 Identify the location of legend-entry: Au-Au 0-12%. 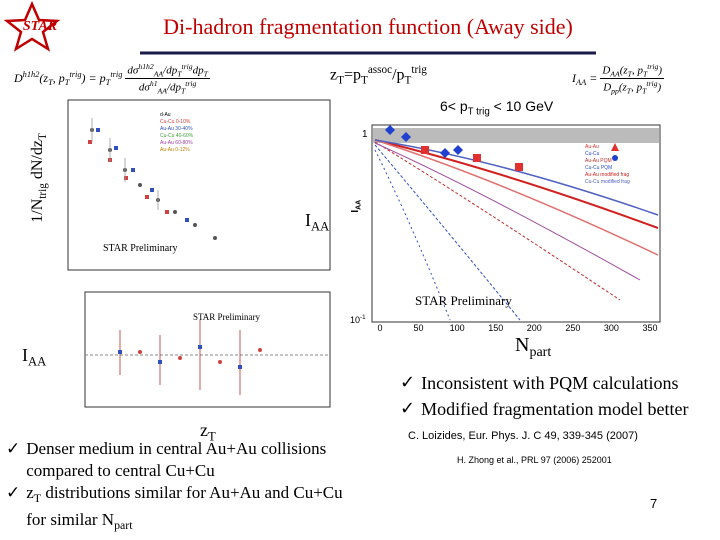
(175, 150).